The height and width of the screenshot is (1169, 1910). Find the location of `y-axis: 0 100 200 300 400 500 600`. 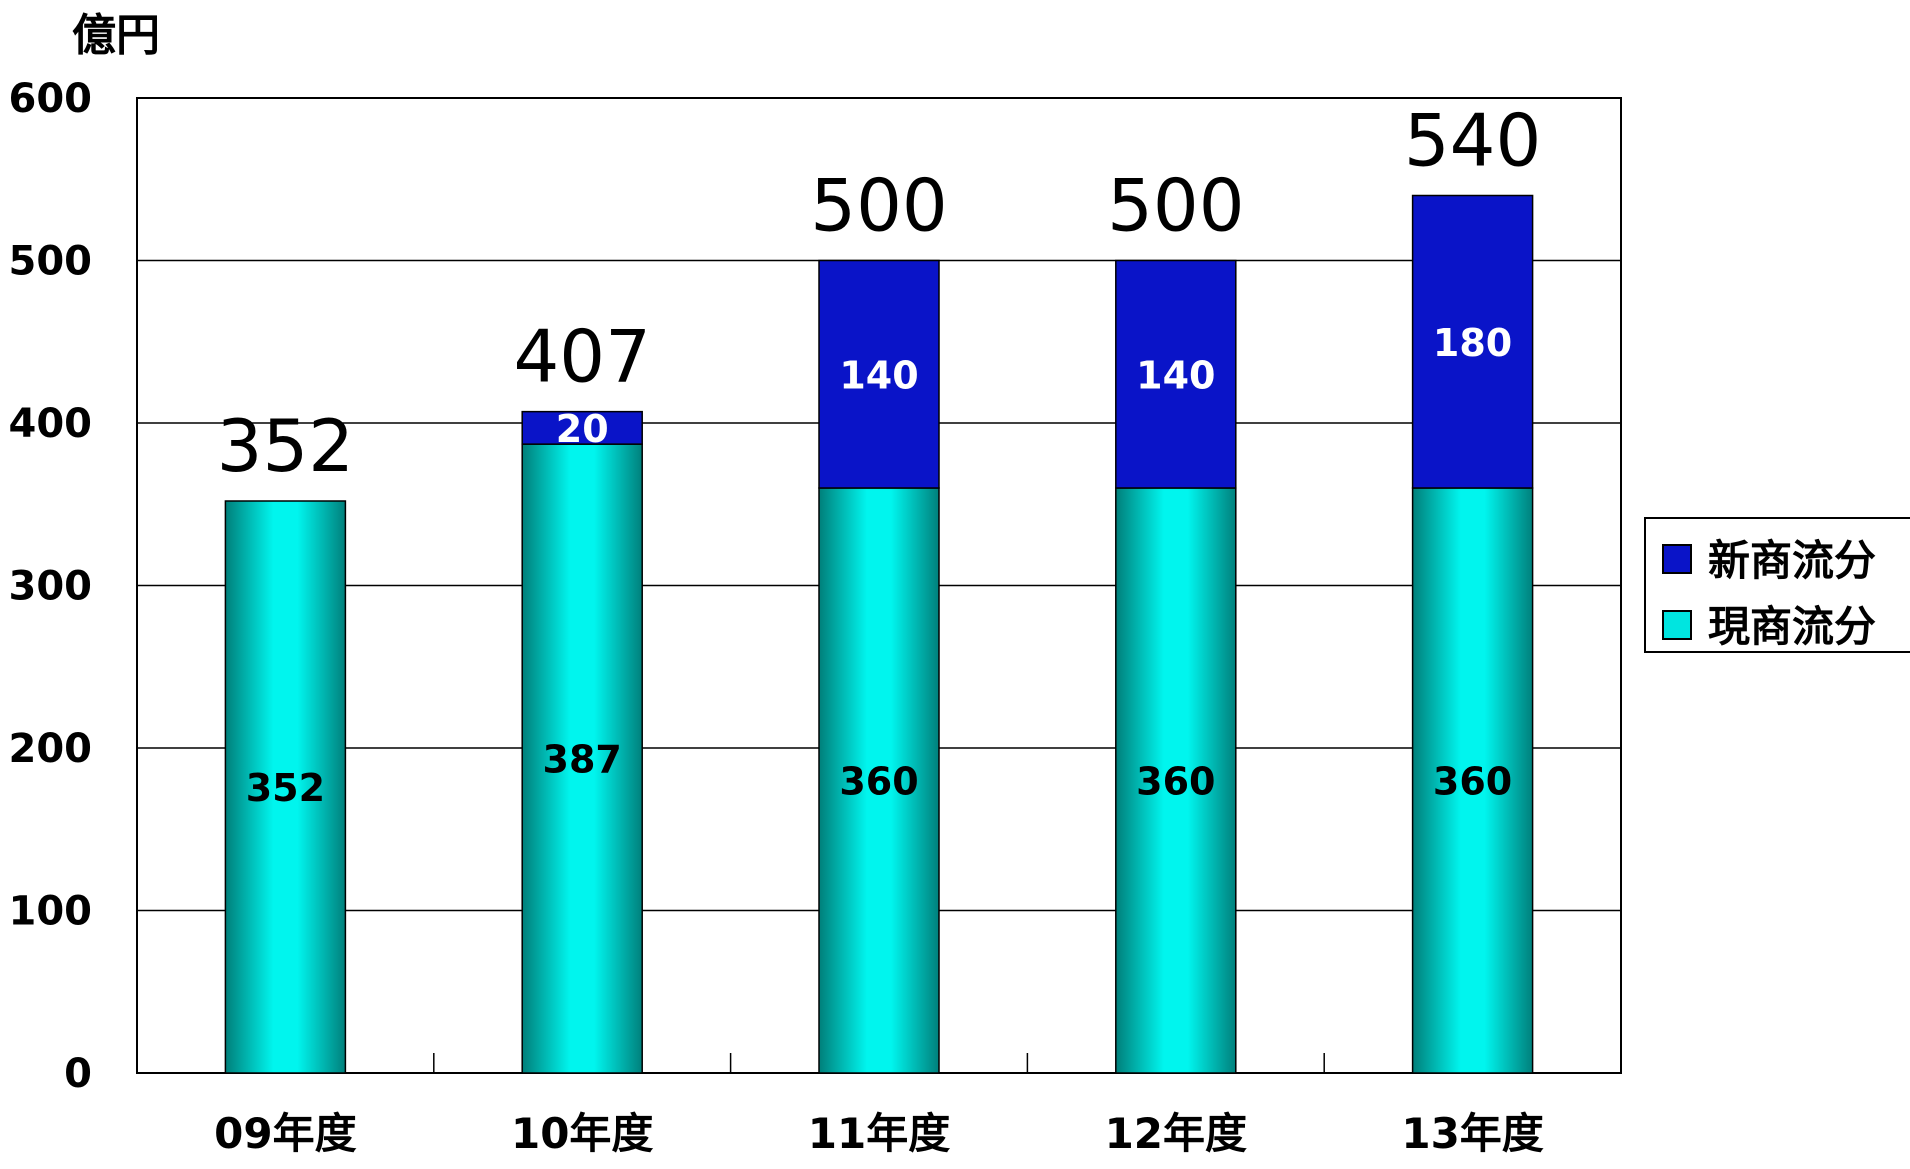

y-axis: 0 100 200 300 400 500 600 is located at coordinates (51, 586).